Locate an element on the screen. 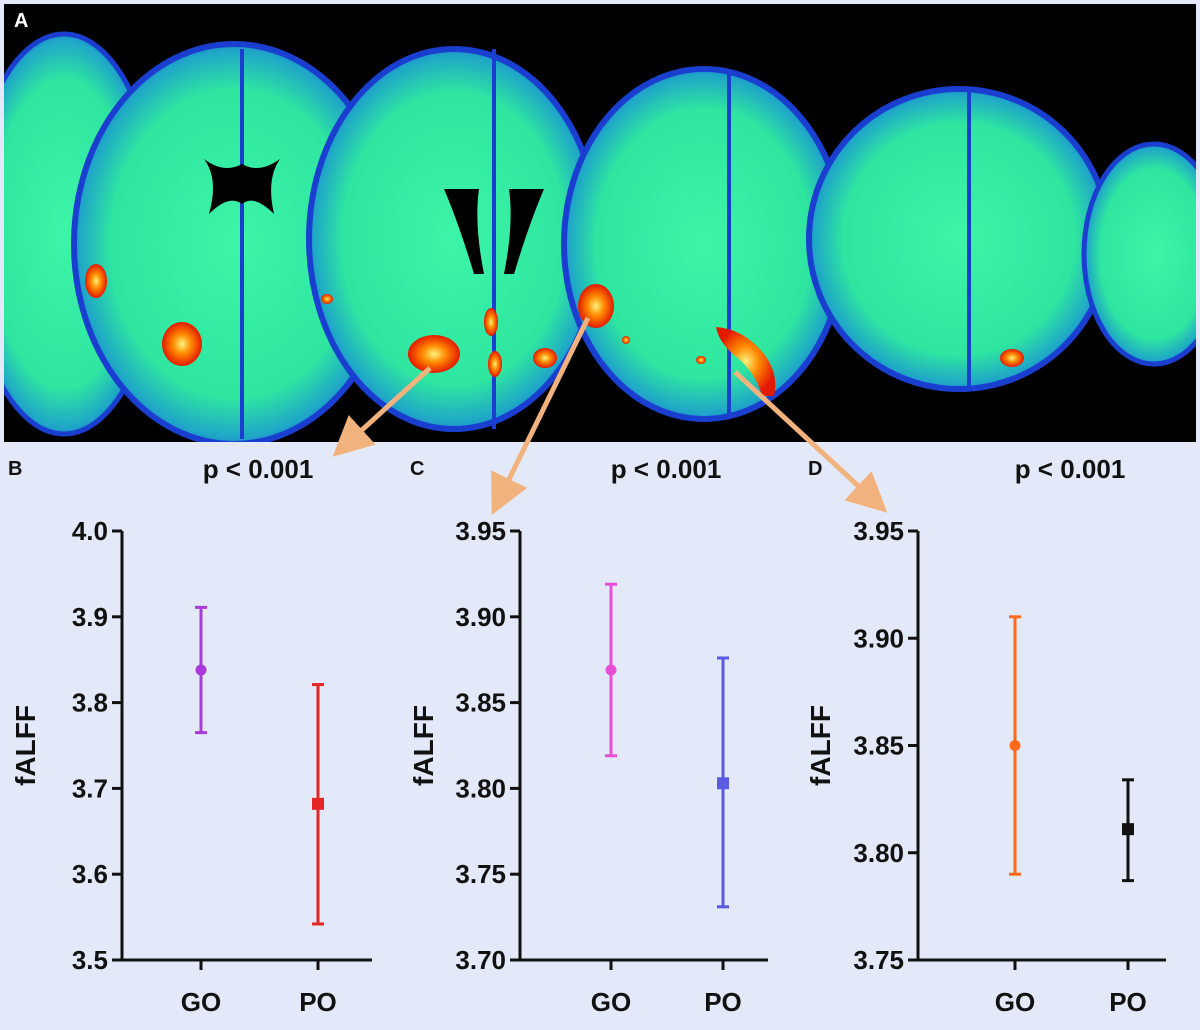  y-tick-label: 3.7 is located at coordinates (90, 788).